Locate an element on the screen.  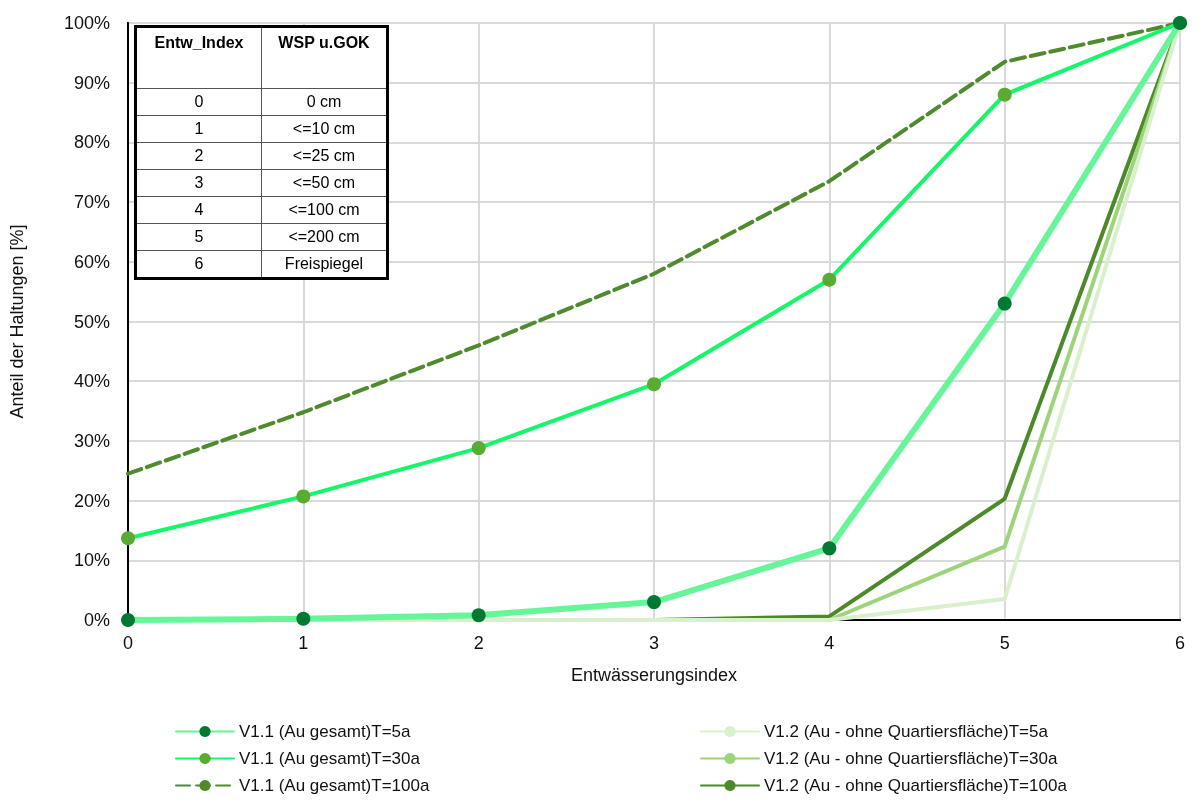
x-tick-label: 0 is located at coordinates (128, 643).